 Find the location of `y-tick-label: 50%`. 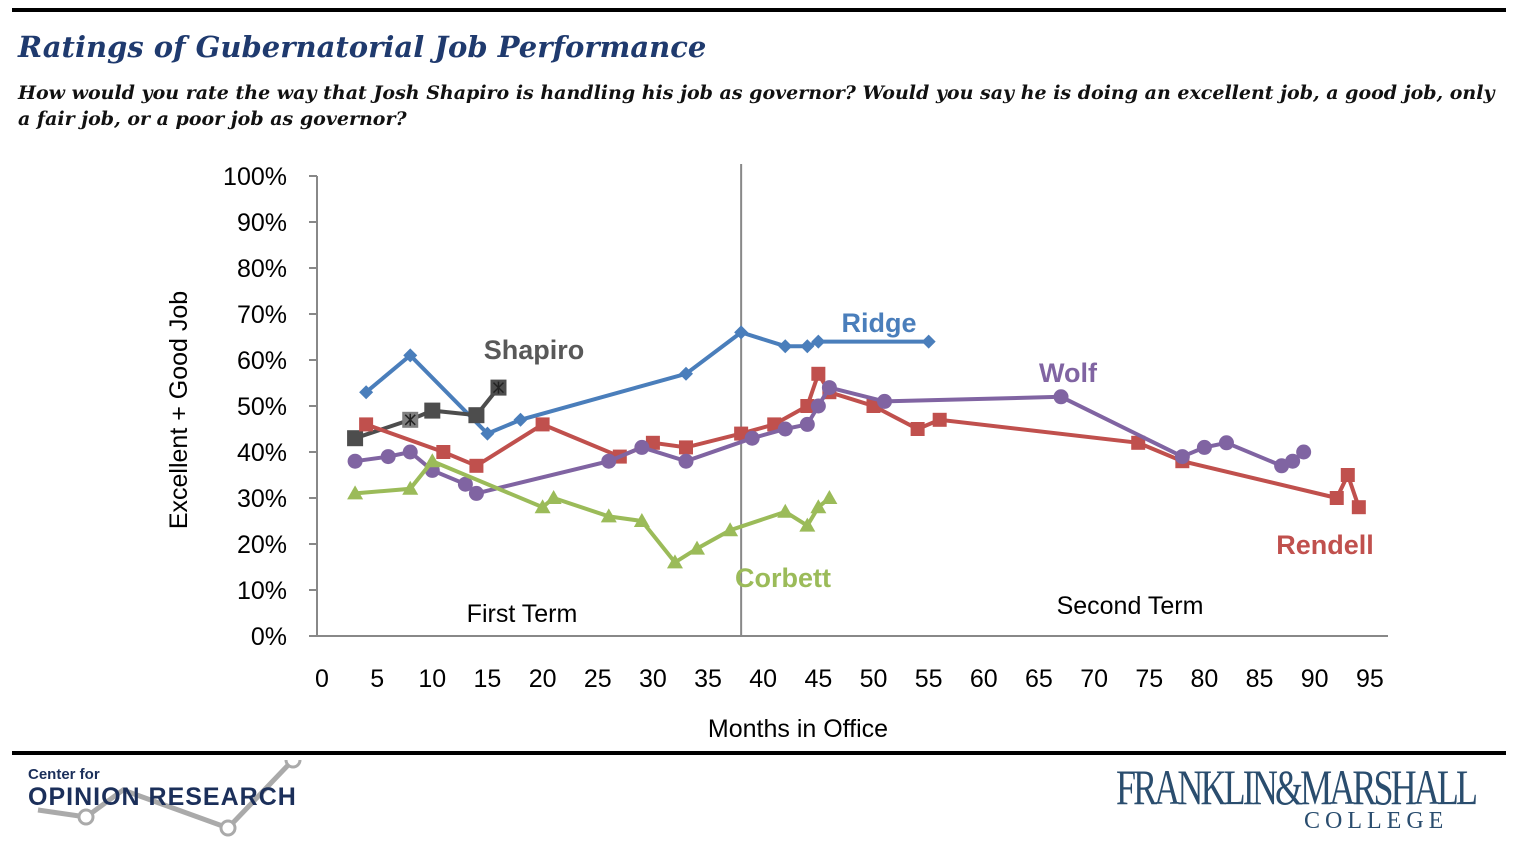

y-tick-label: 50% is located at coordinates (262, 407).